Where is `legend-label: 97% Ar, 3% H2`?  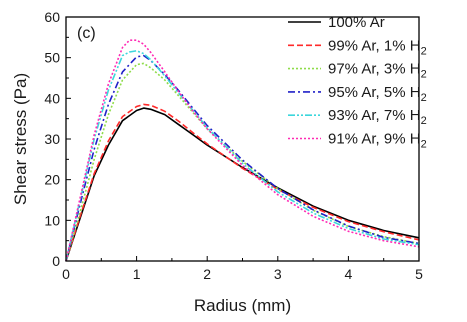 legend-label: 97% Ar, 3% H2 is located at coordinates (377, 71).